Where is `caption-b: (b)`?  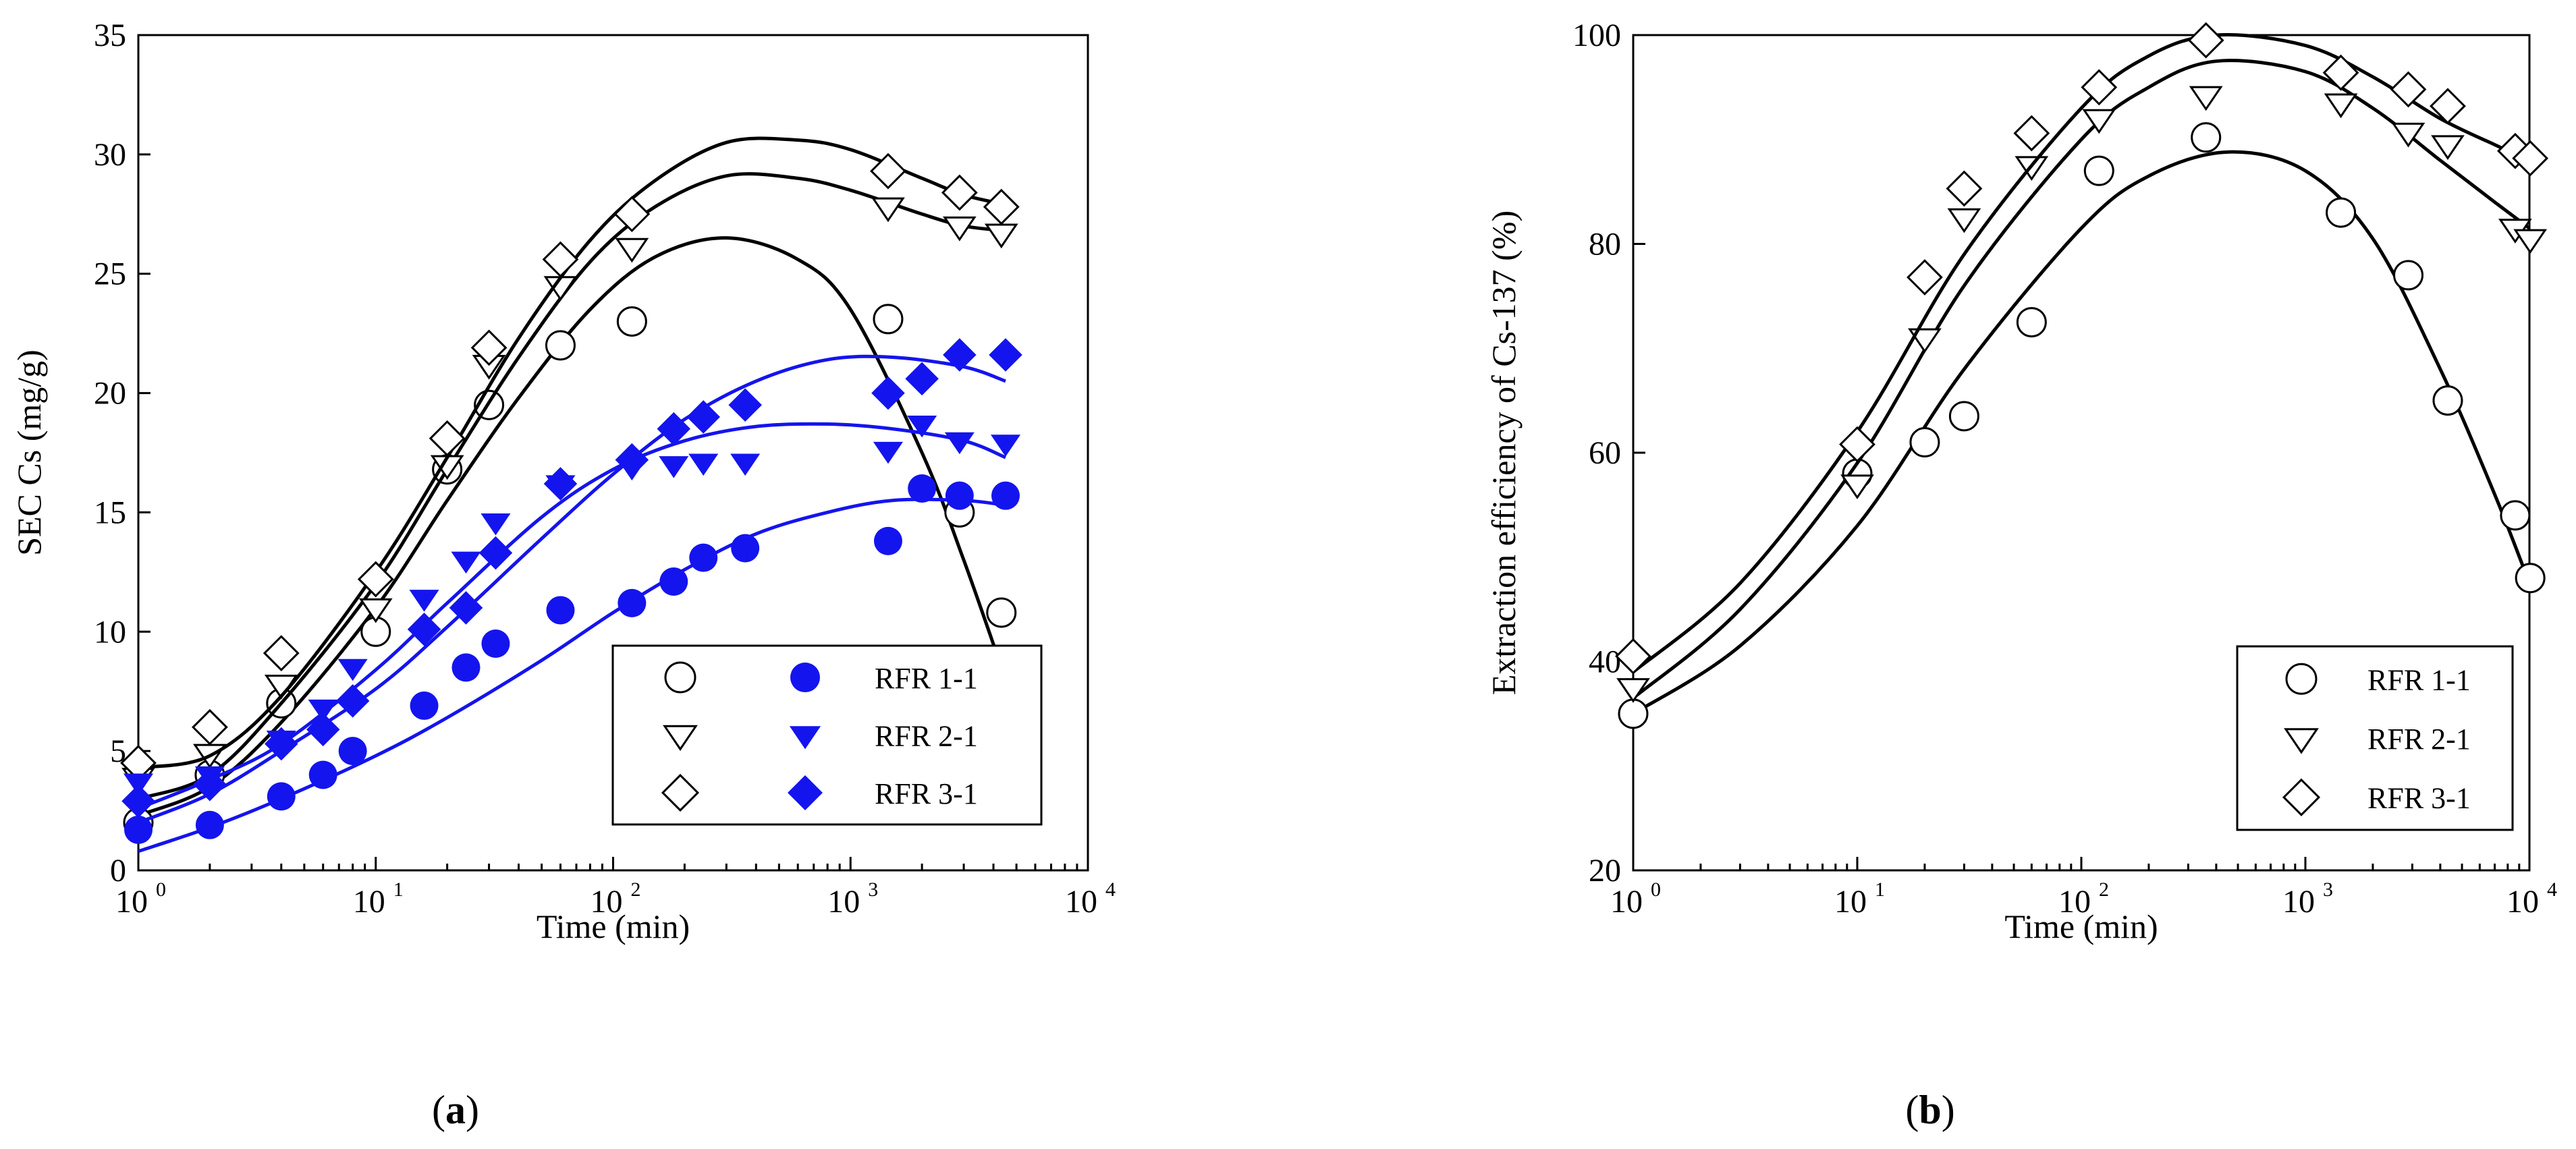 caption-b: (b) is located at coordinates (1930, 1110).